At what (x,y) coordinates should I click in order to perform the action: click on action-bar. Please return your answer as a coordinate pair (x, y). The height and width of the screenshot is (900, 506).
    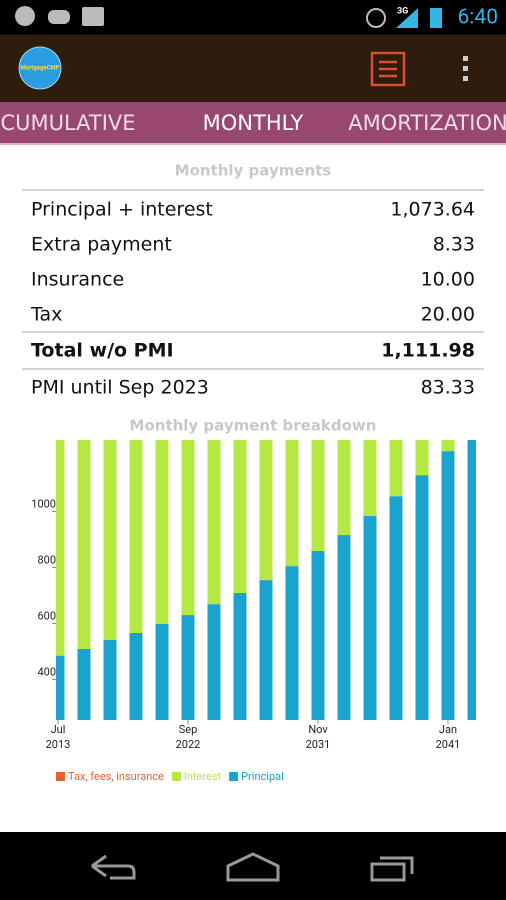
    Looking at the image, I should click on (253, 68).